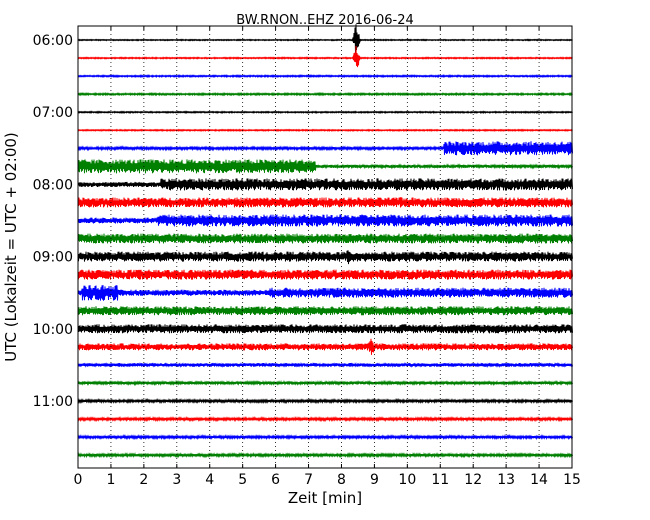 This screenshot has height=520, width=650. What do you see at coordinates (53, 185) in the screenshot?
I see `y-tick-label: 08:00` at bounding box center [53, 185].